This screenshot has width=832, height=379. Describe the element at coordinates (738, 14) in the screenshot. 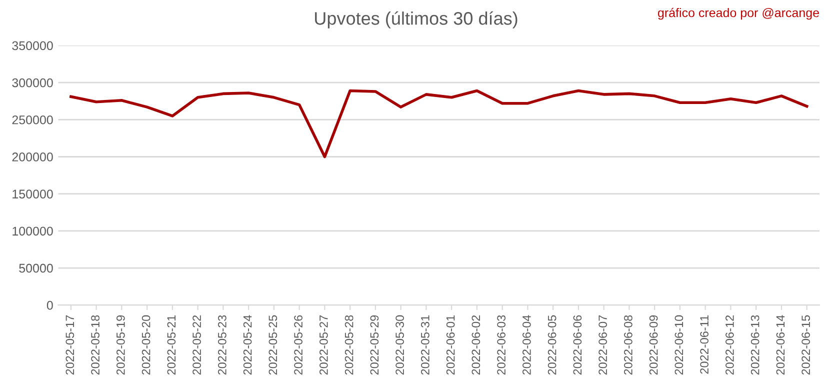

I see `text: gráfico creado por @arcange` at that location.